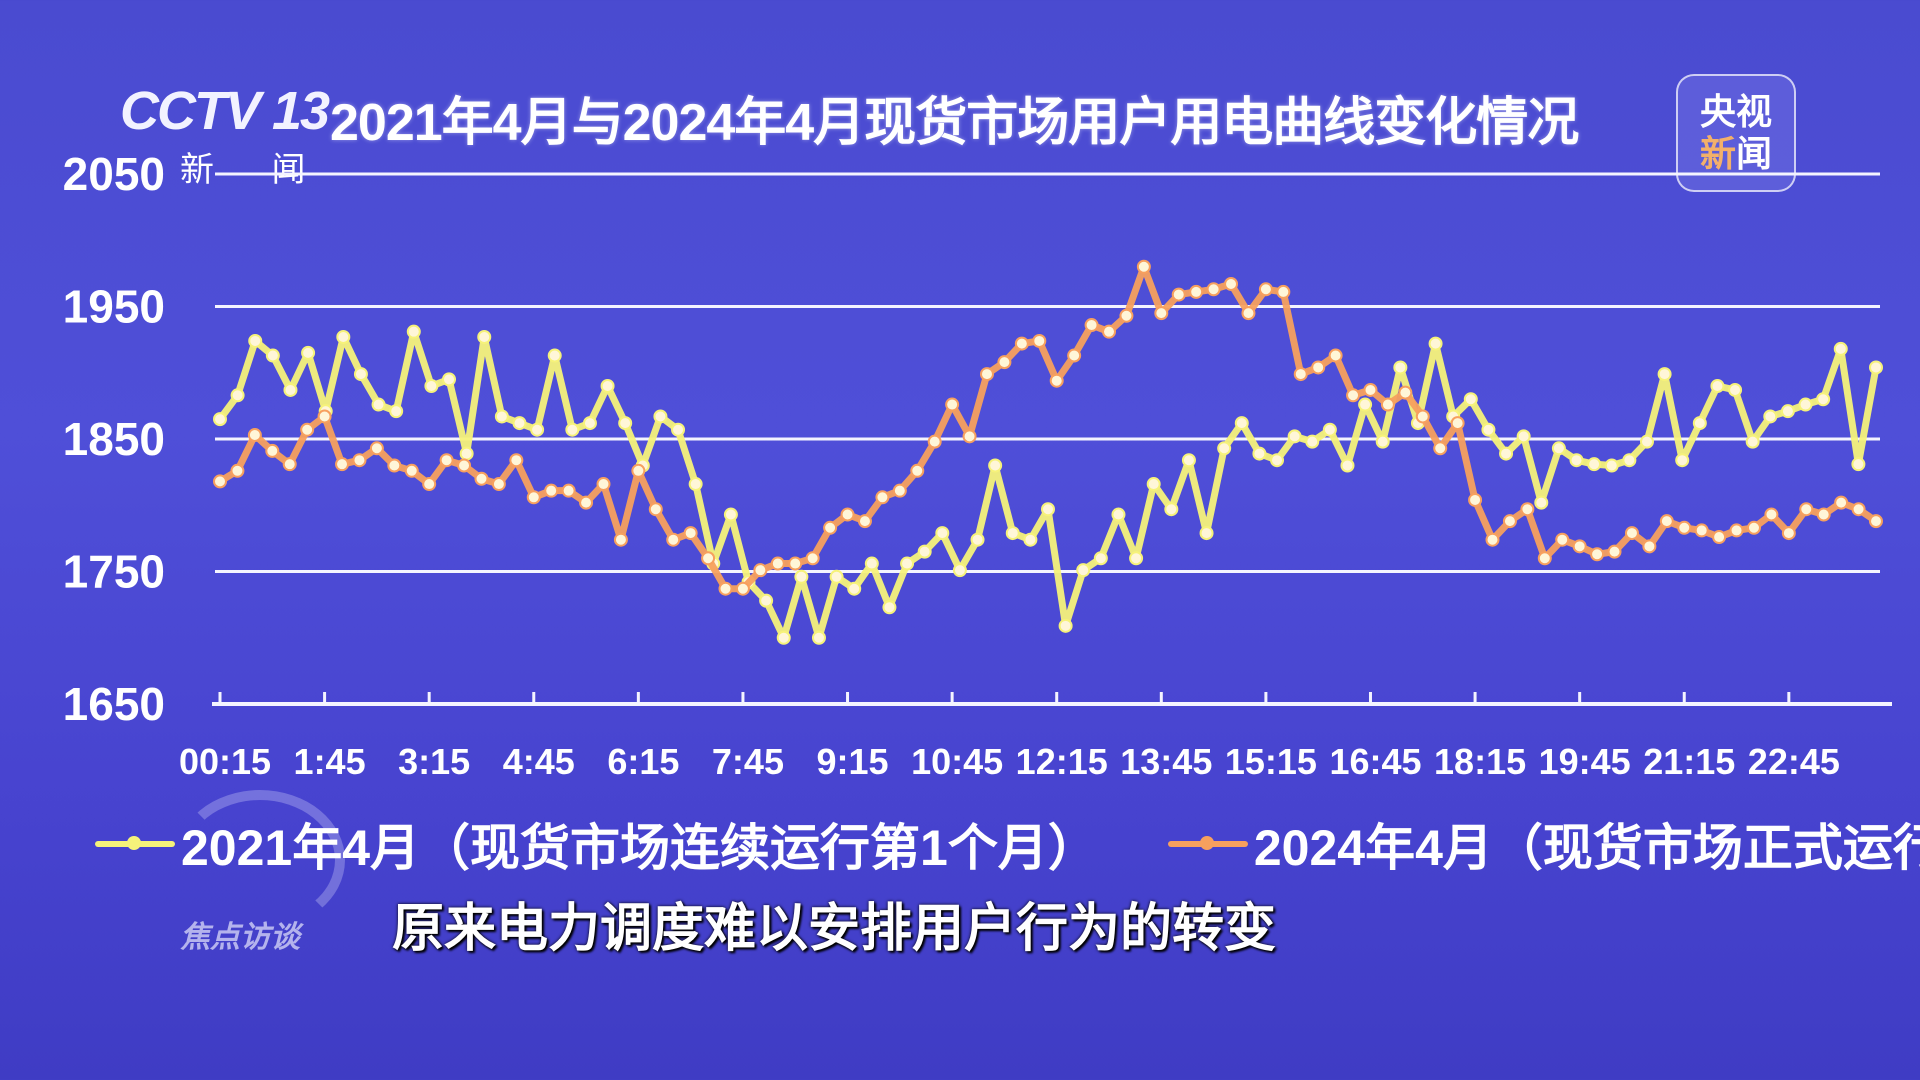  I want to click on y-tick-label: 1950, so click(114, 307).